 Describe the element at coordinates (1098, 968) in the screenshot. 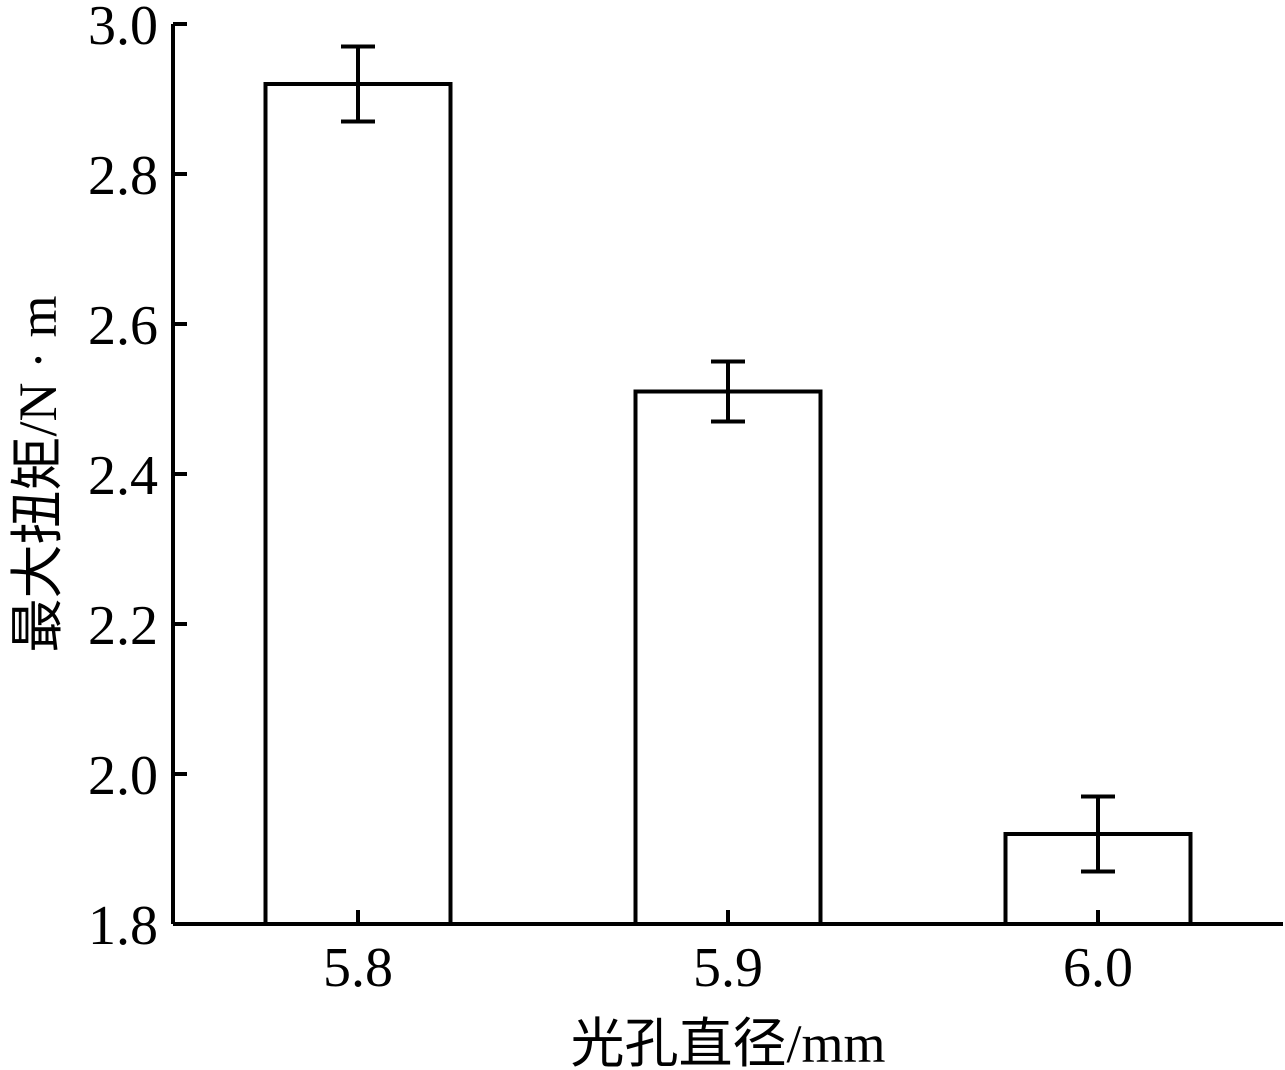

I see `x-tick-label: 6.0` at that location.